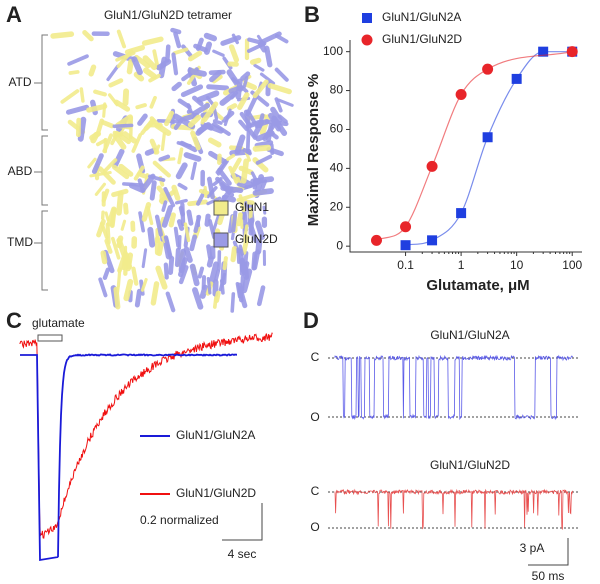 The height and width of the screenshot is (584, 600). Describe the element at coordinates (548, 576) in the screenshot. I see `scale-label: 50 ms` at that location.